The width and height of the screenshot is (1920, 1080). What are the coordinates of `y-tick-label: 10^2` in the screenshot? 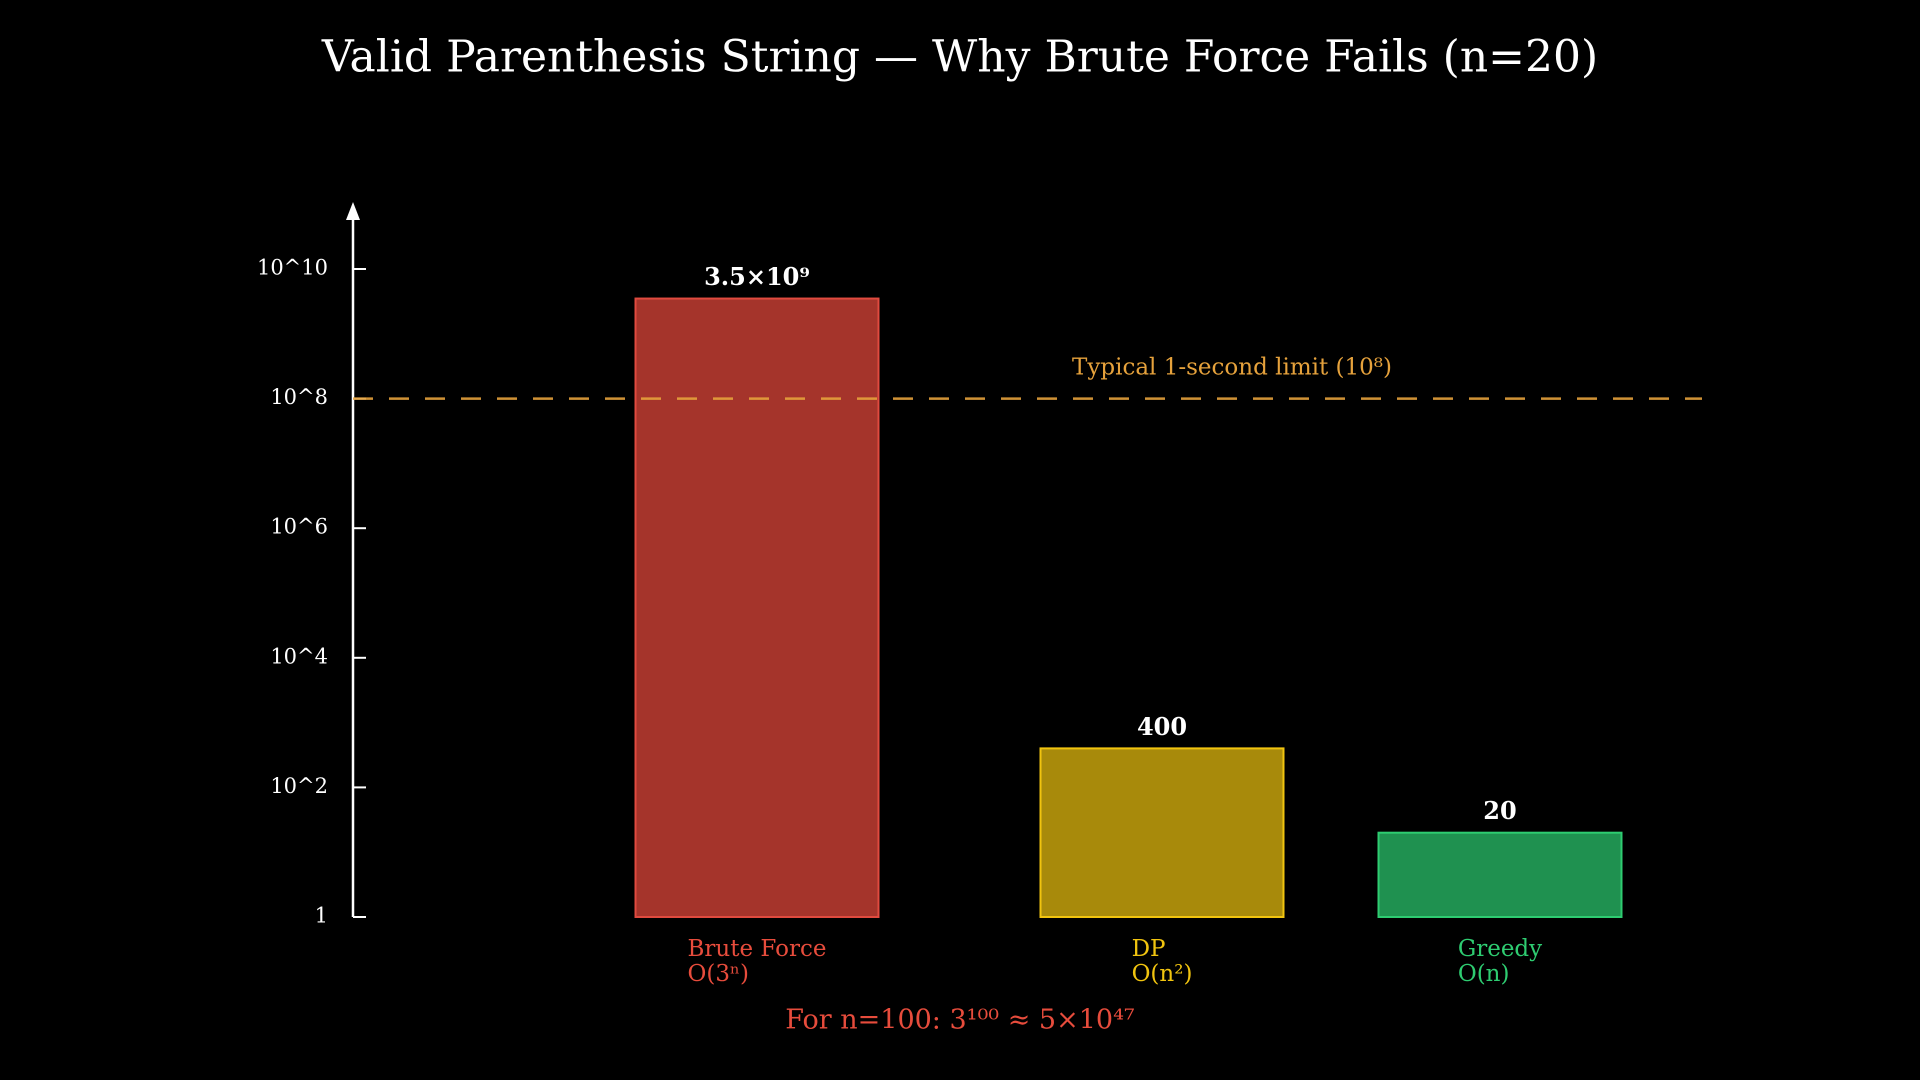 It's located at (299, 786).